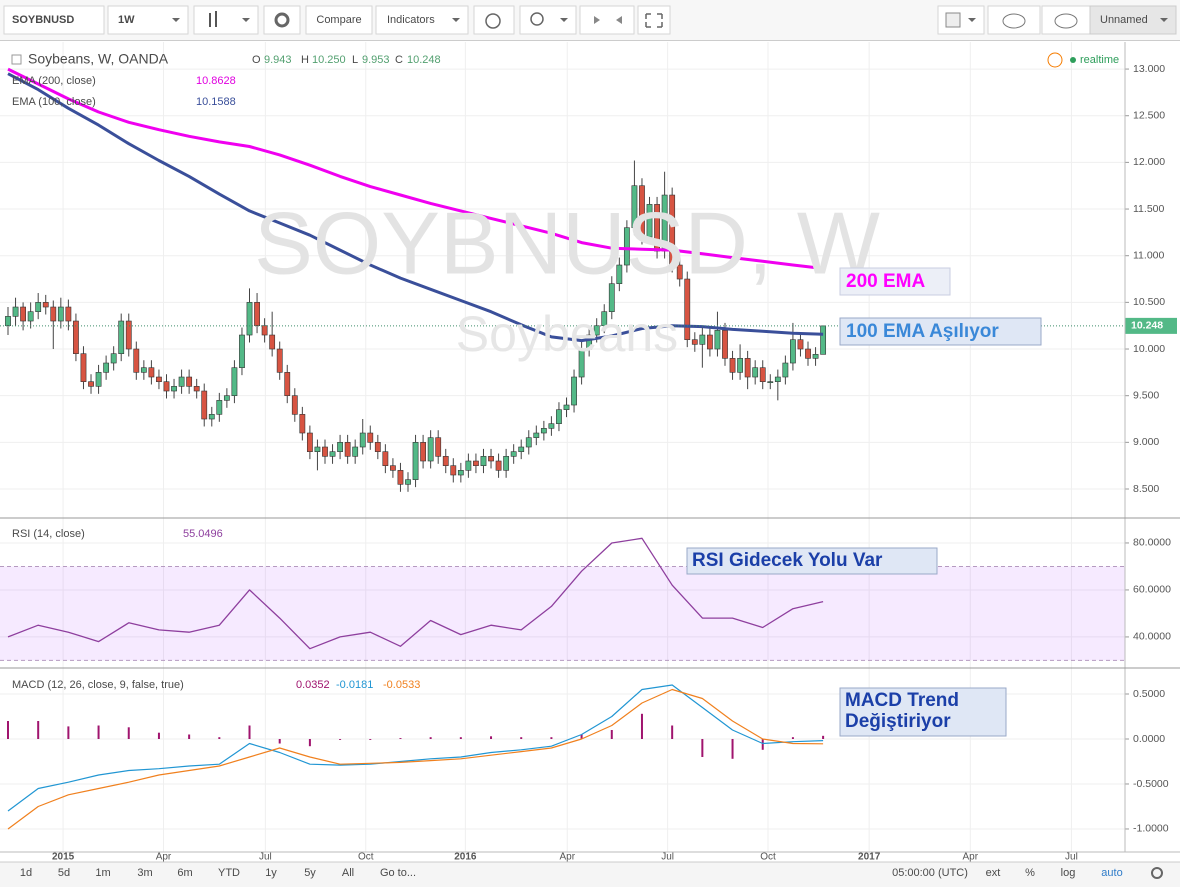 This screenshot has height=887, width=1180. I want to click on alert-icon, so click(493, 21).